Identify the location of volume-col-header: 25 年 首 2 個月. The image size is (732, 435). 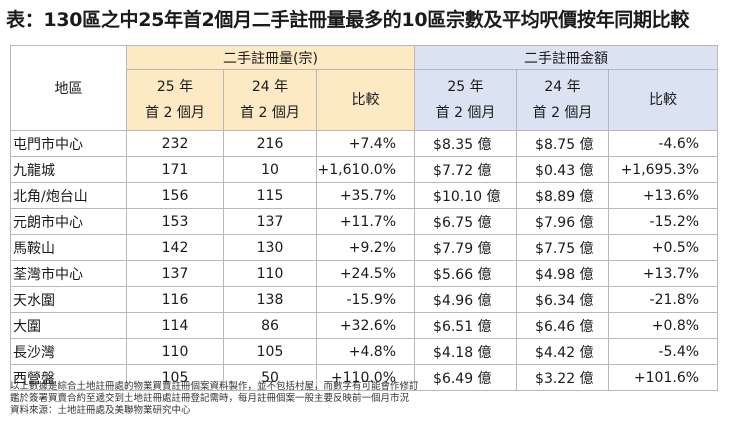
(175, 100).